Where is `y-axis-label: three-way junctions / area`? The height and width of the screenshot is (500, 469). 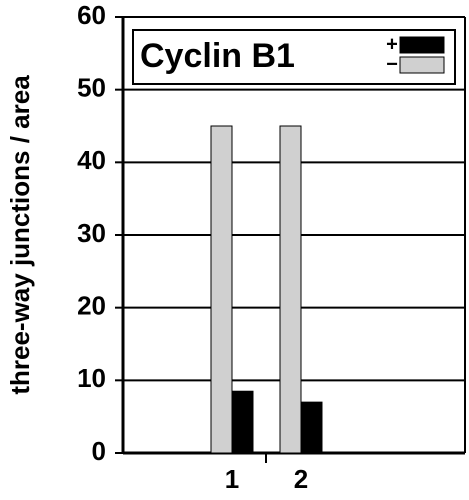 y-axis-label: three-way junctions / area is located at coordinates (20, 235).